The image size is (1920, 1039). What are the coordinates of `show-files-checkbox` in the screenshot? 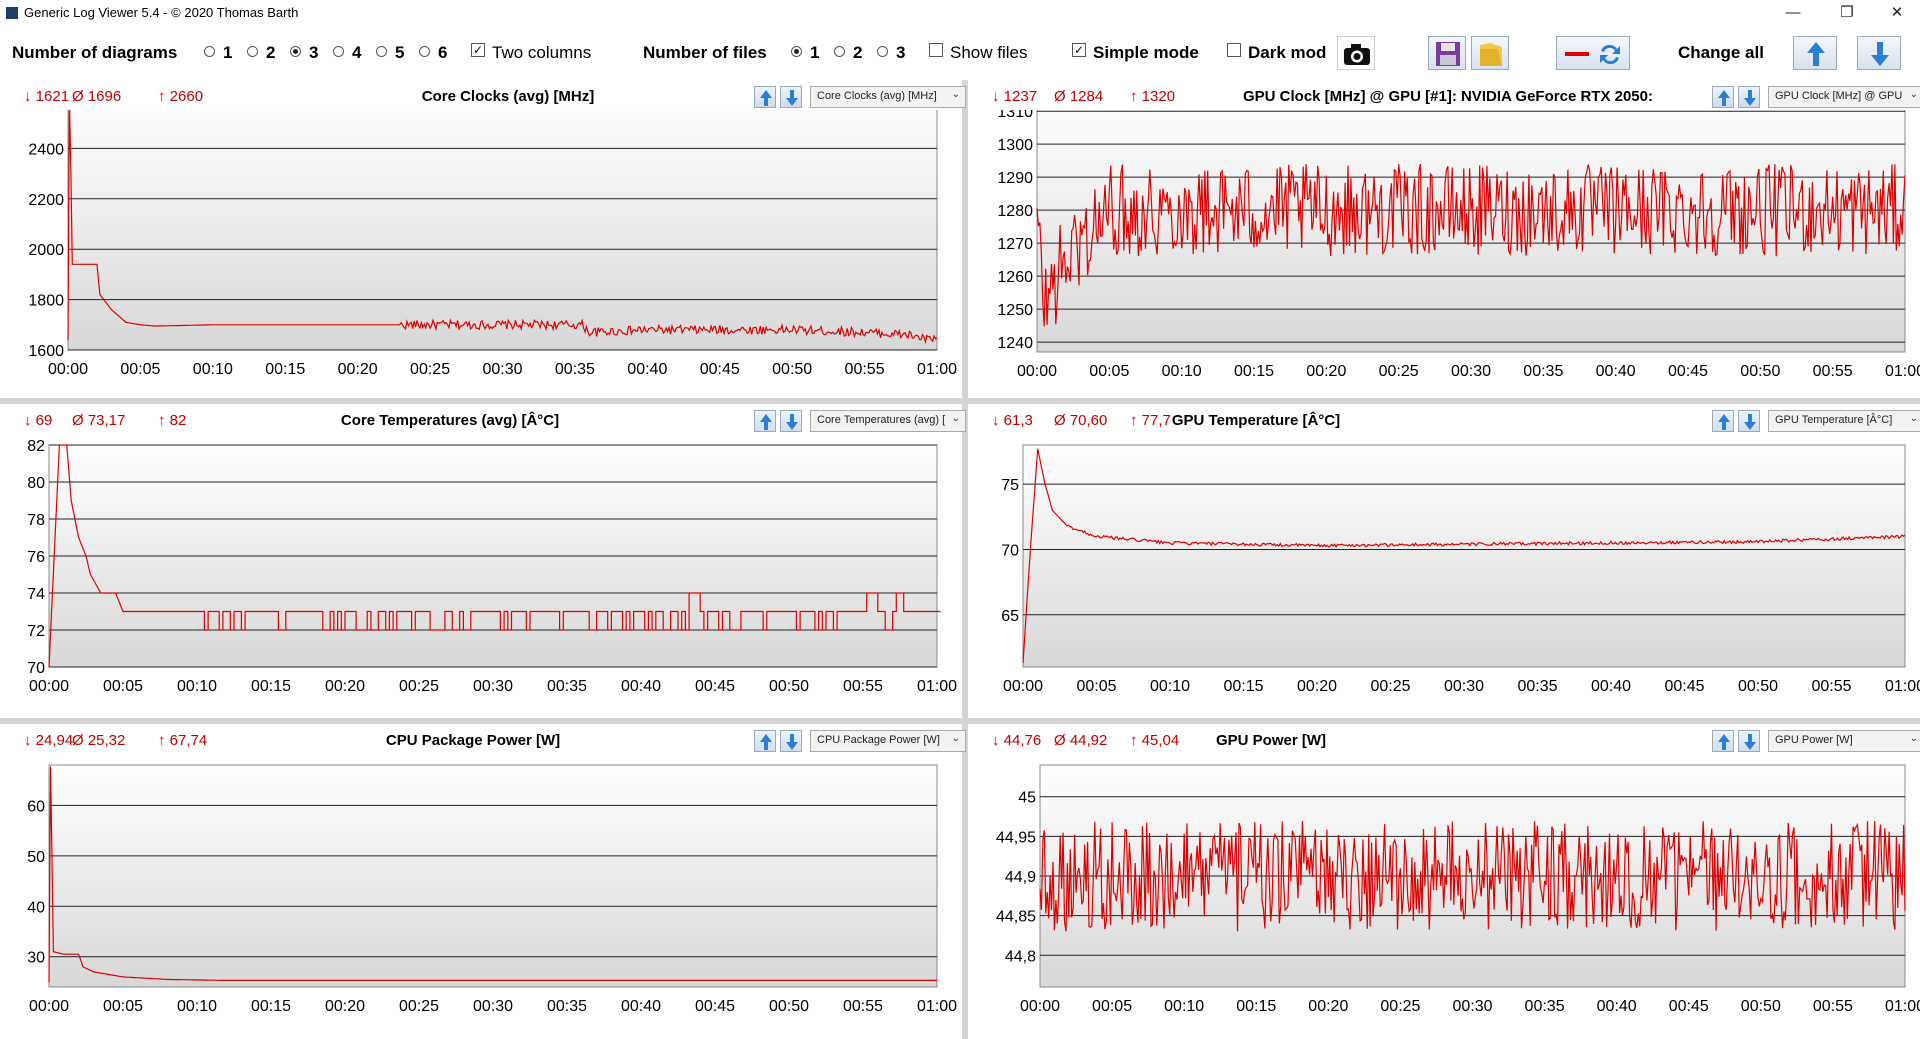 It's located at (936, 50).